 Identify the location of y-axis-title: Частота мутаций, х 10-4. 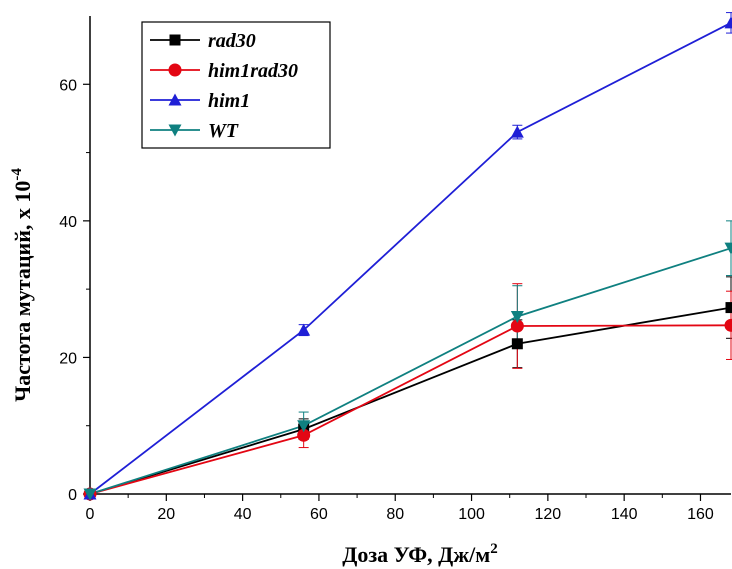
(22, 285).